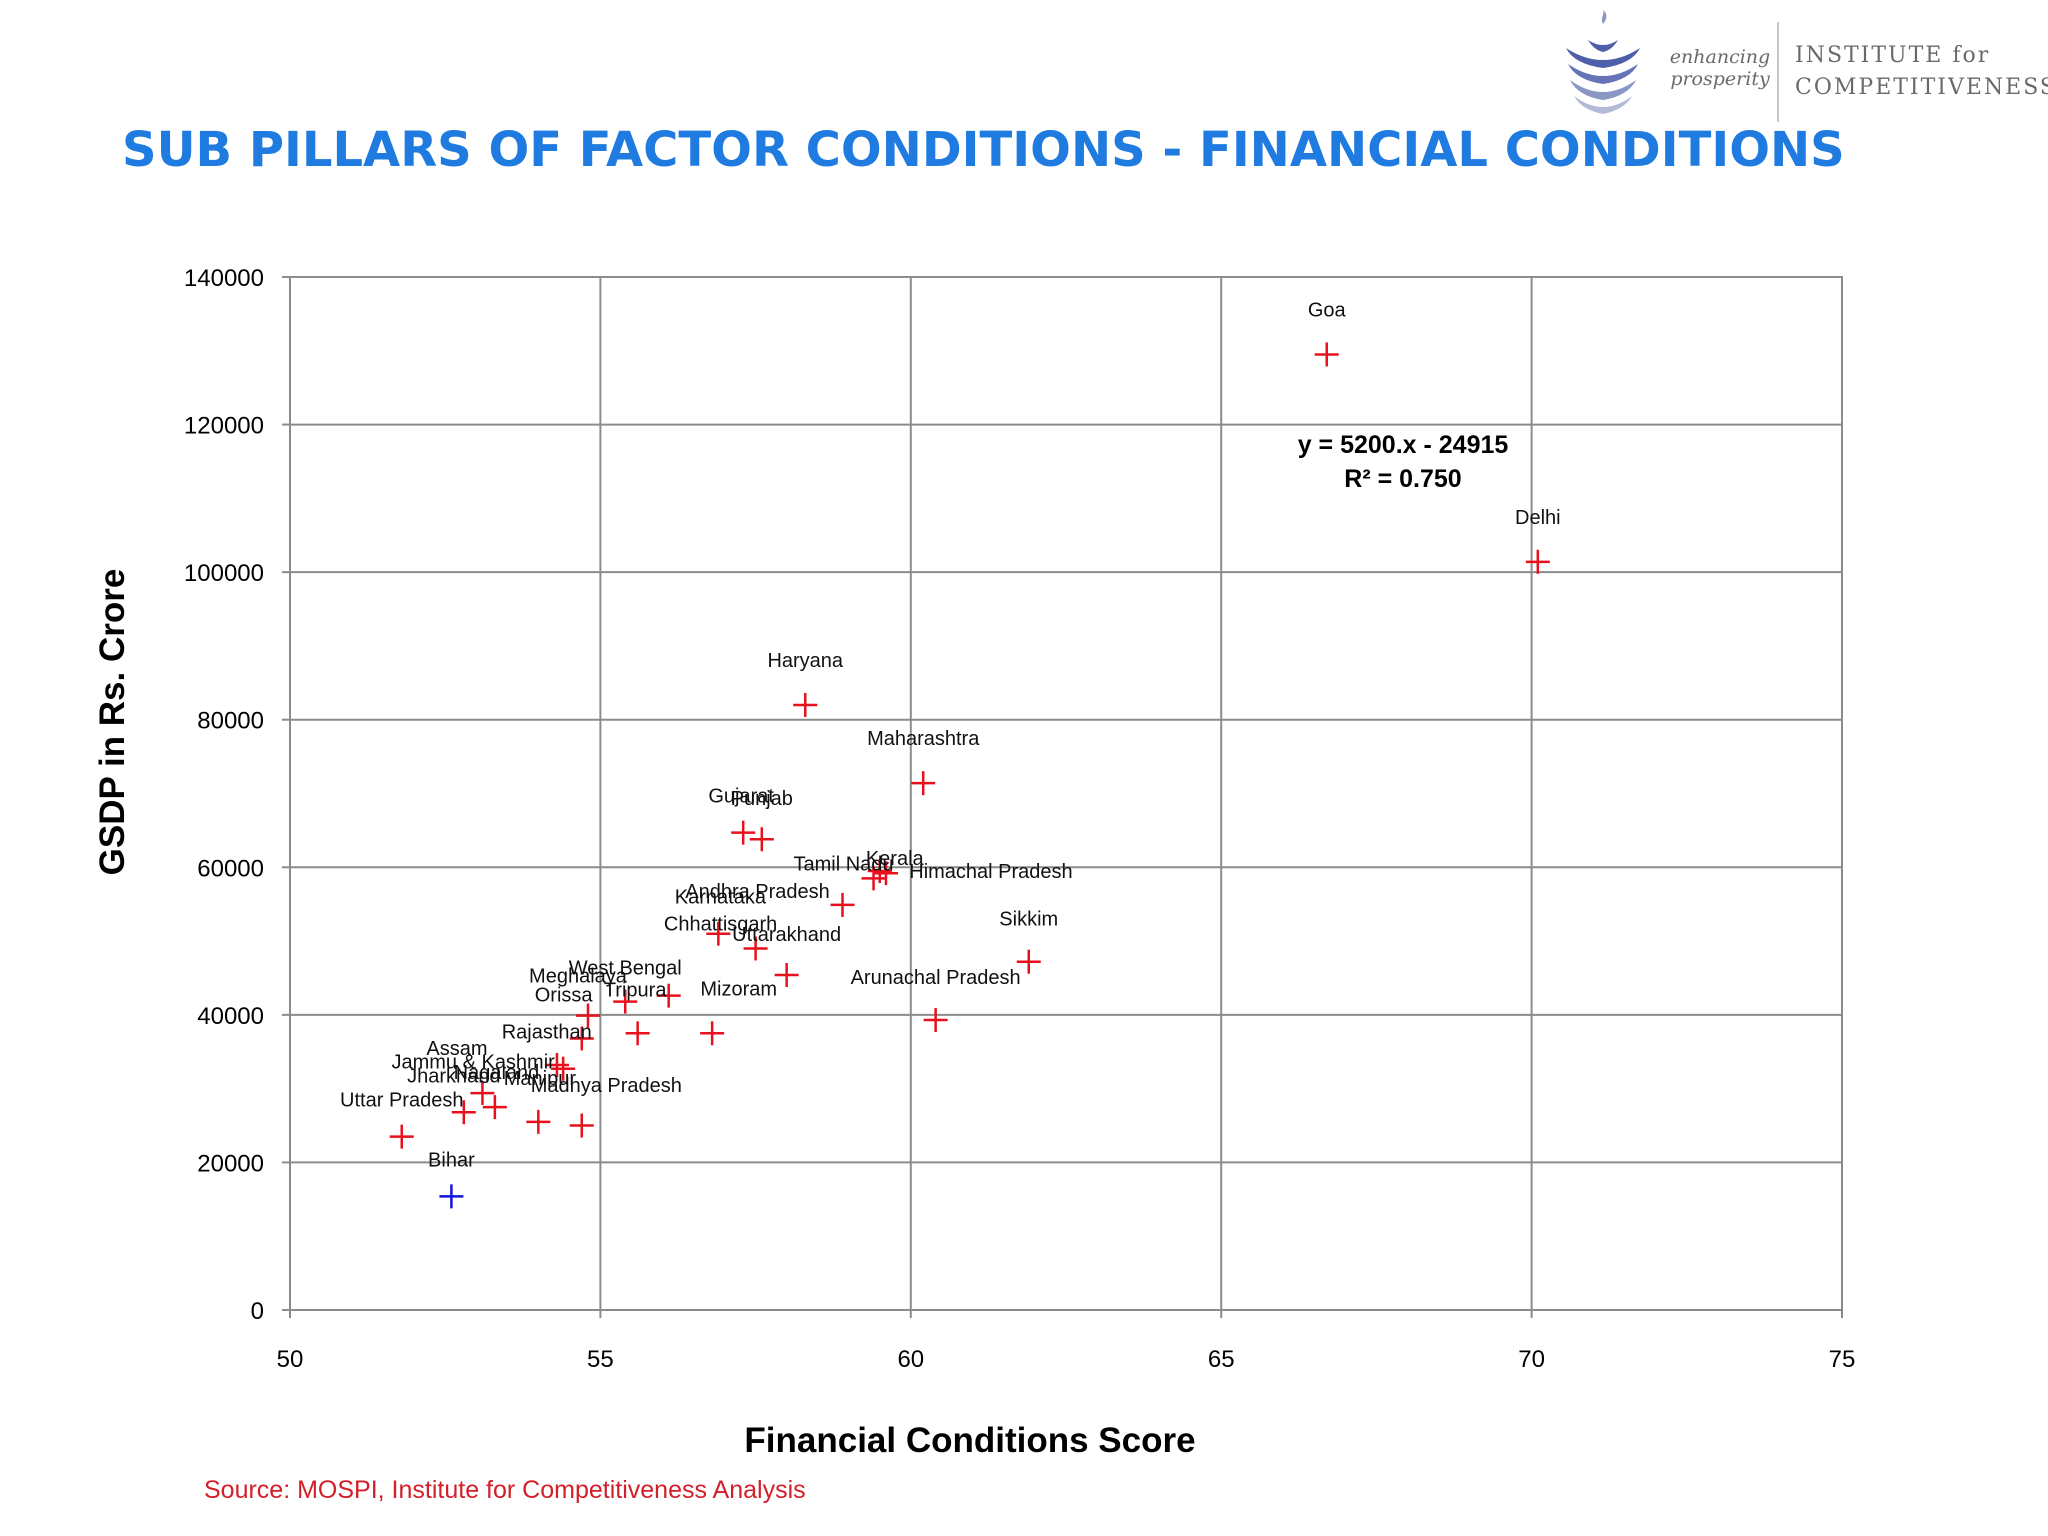  Describe the element at coordinates (1720, 79) in the screenshot. I see `logo-tagline-line2: prosperity` at that location.